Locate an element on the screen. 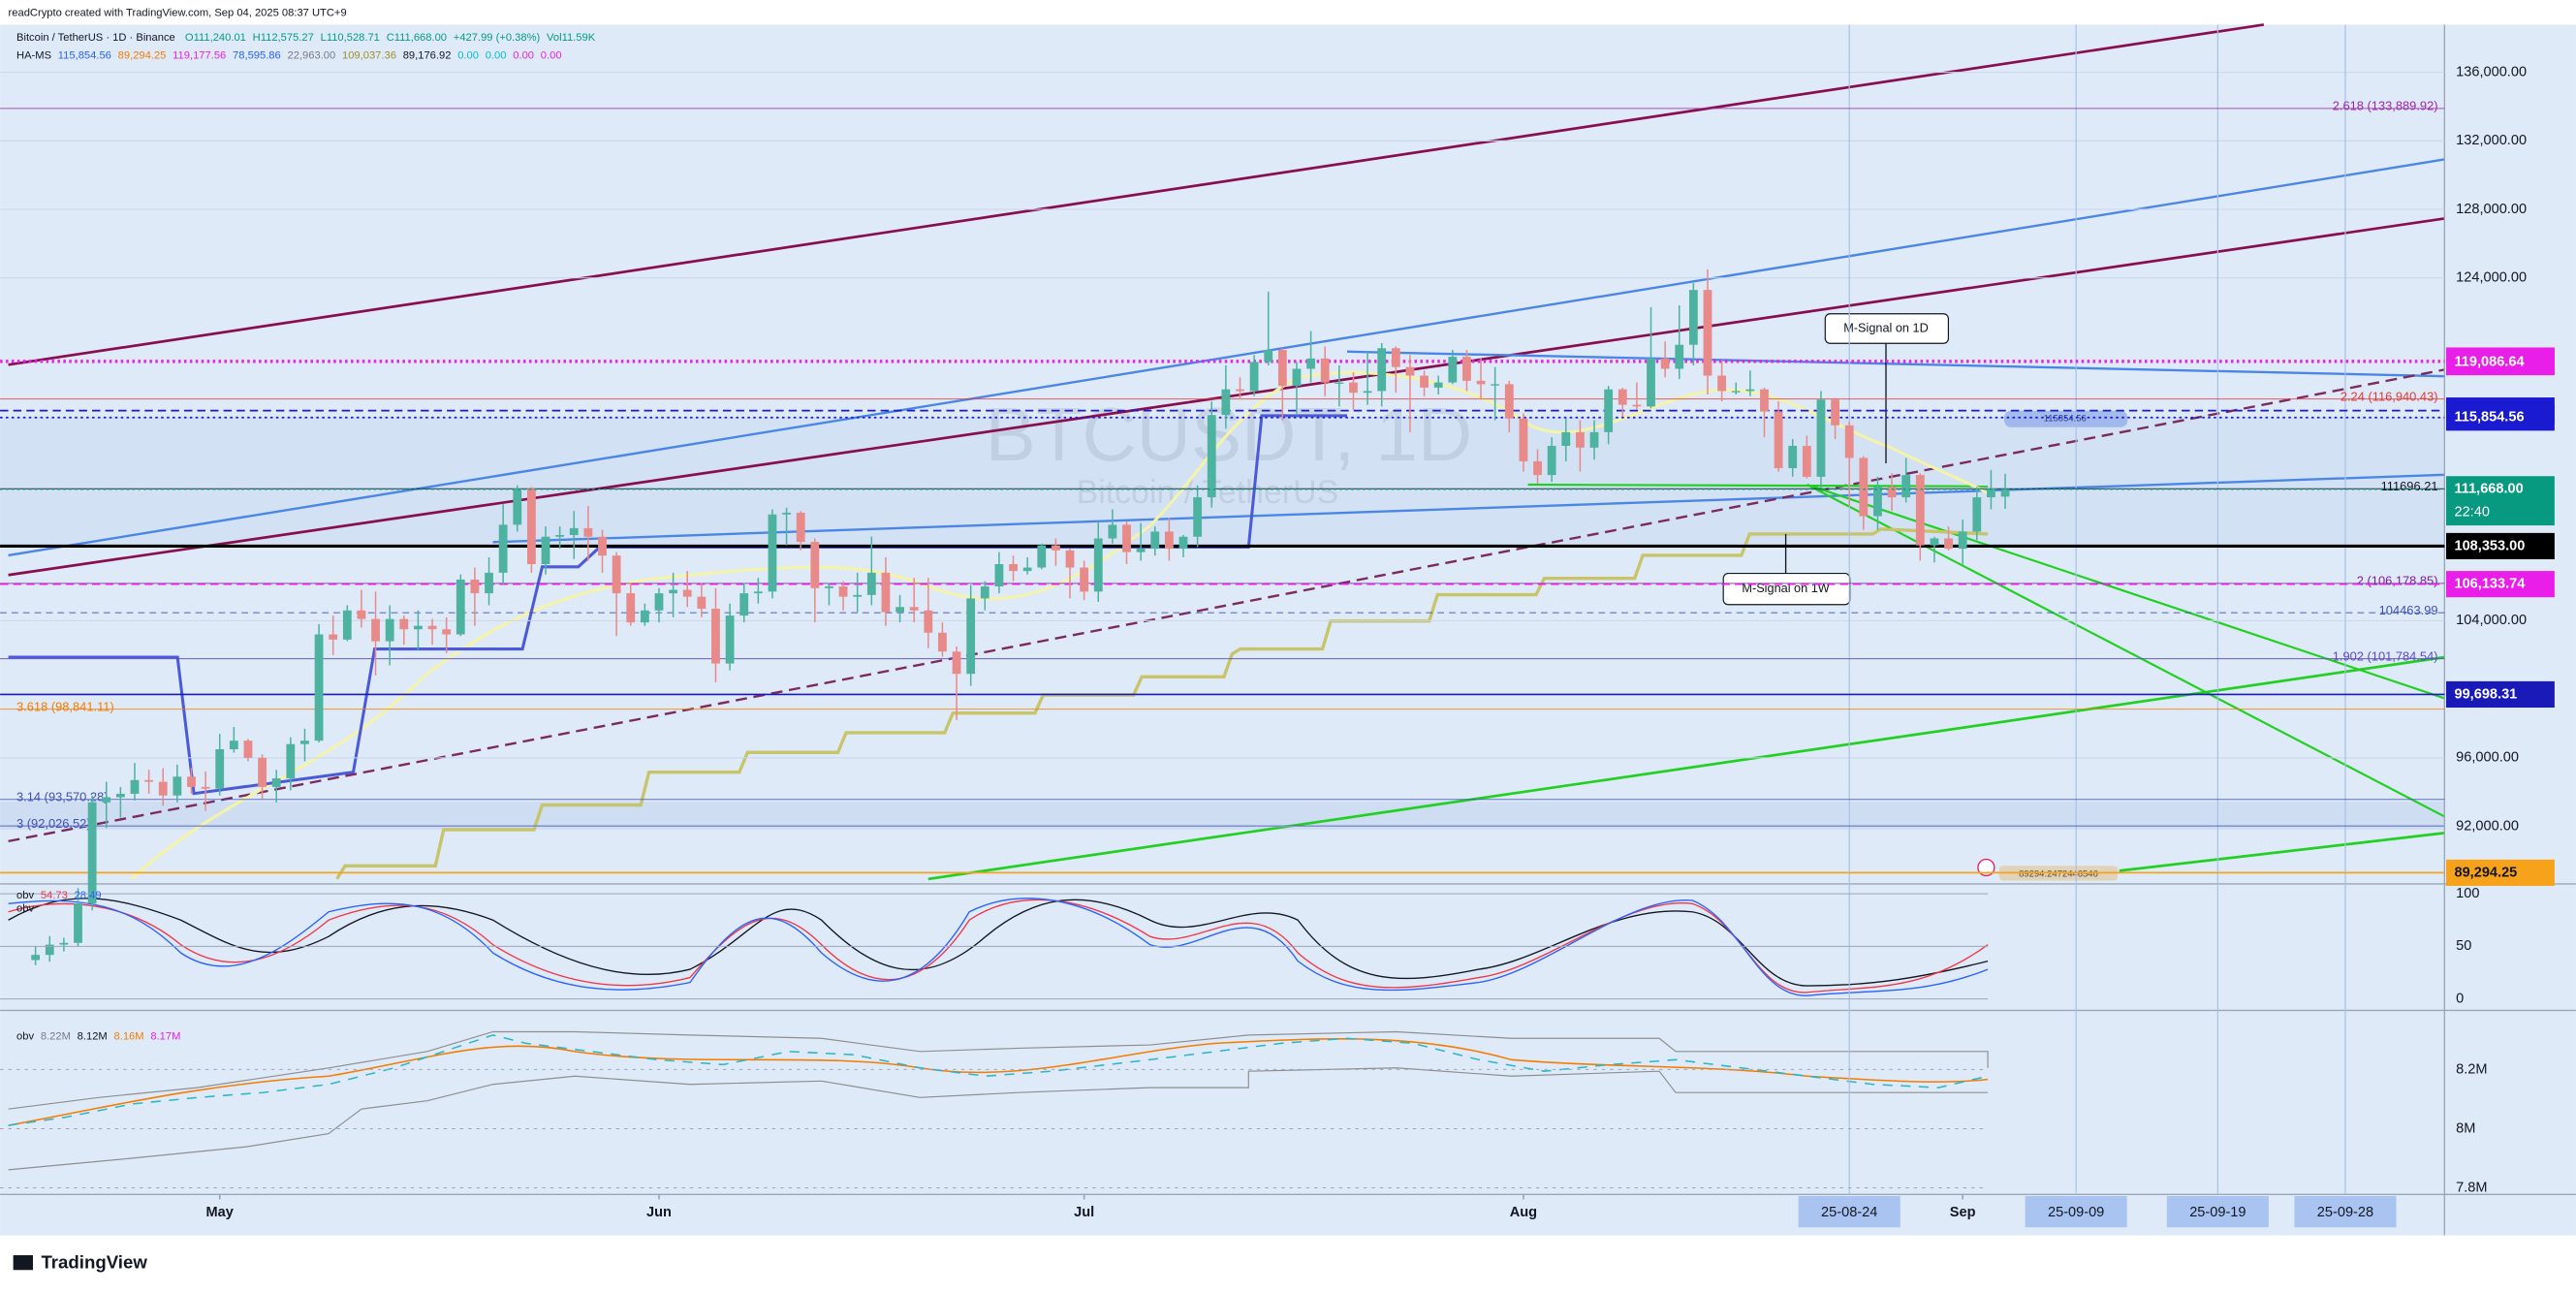 Image resolution: width=2576 pixels, height=1293 pixels. panel-tick-label: 100 is located at coordinates (2467, 893).